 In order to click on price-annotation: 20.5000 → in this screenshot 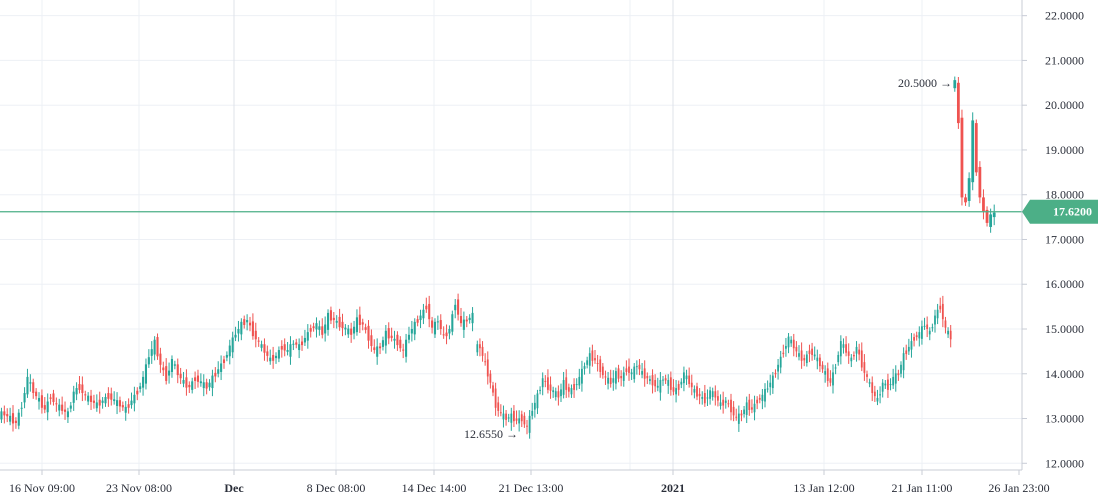, I will do `click(925, 83)`.